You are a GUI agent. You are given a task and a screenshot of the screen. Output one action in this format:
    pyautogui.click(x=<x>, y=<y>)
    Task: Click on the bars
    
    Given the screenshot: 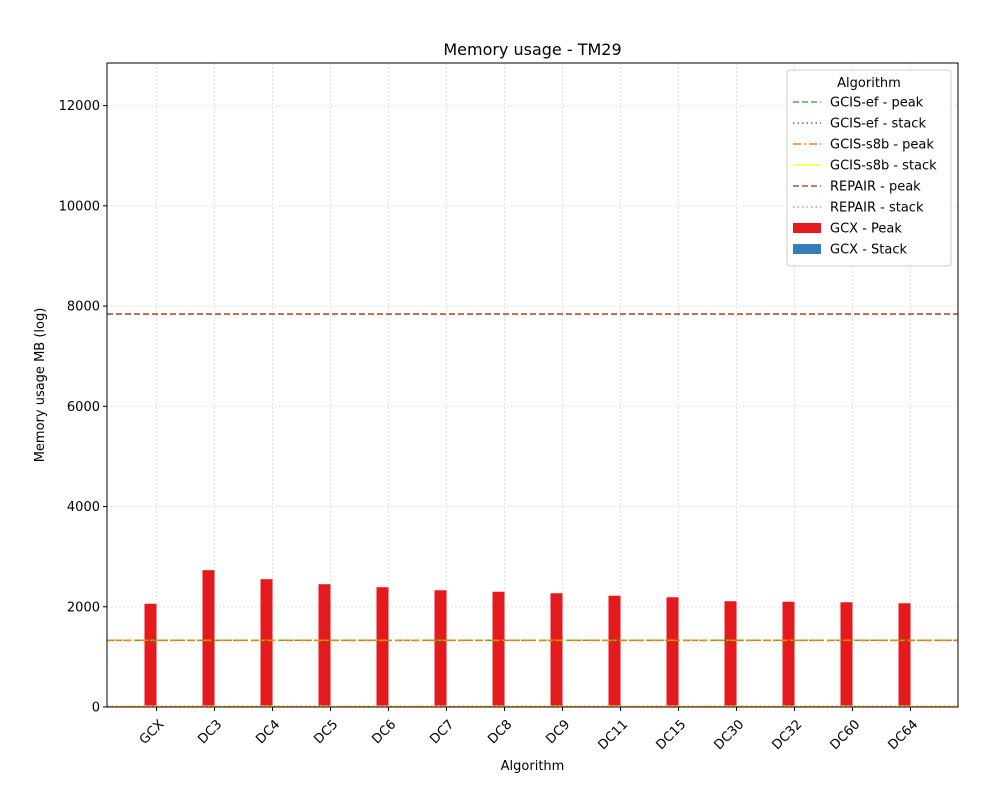 What is the action you would take?
    pyautogui.click(x=527, y=638)
    